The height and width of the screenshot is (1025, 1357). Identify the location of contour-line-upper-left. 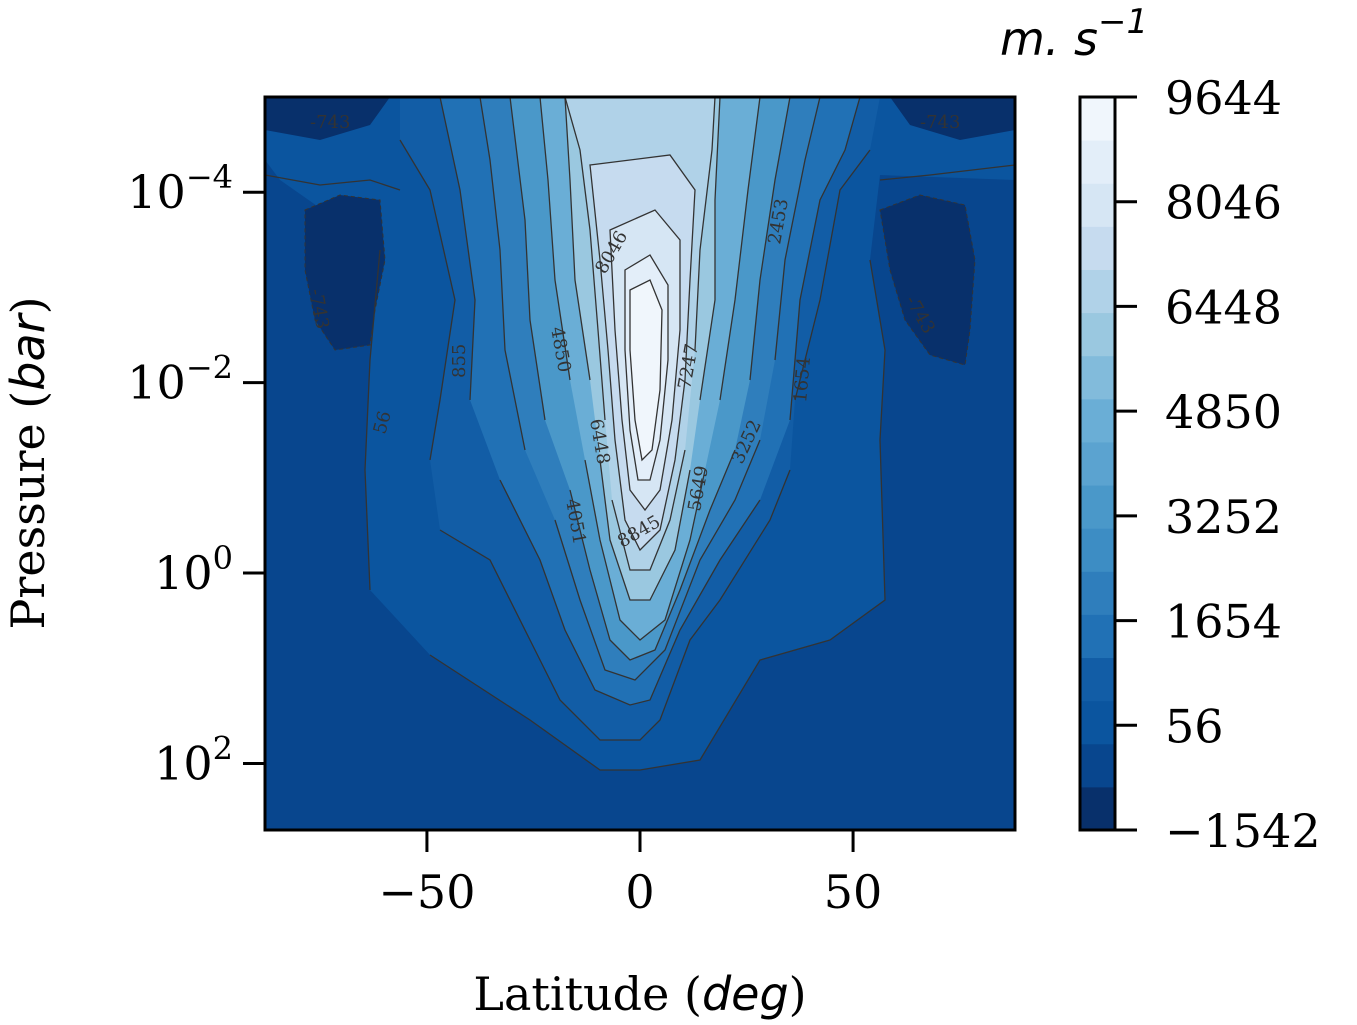
(333, 182).